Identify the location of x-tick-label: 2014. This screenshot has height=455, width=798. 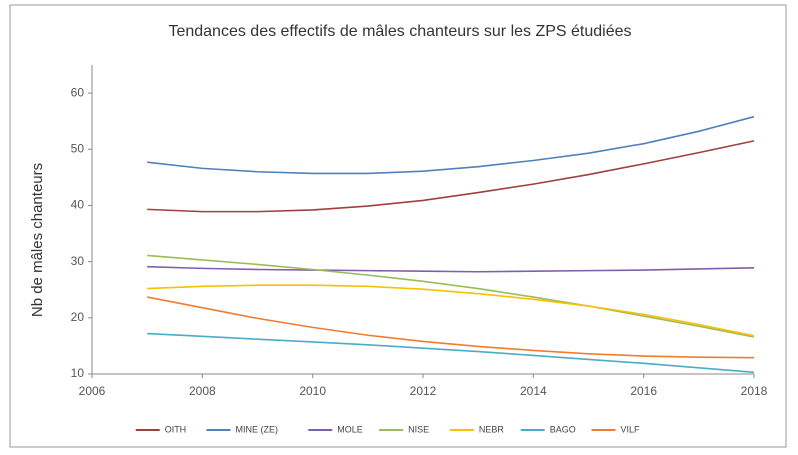
(533, 391).